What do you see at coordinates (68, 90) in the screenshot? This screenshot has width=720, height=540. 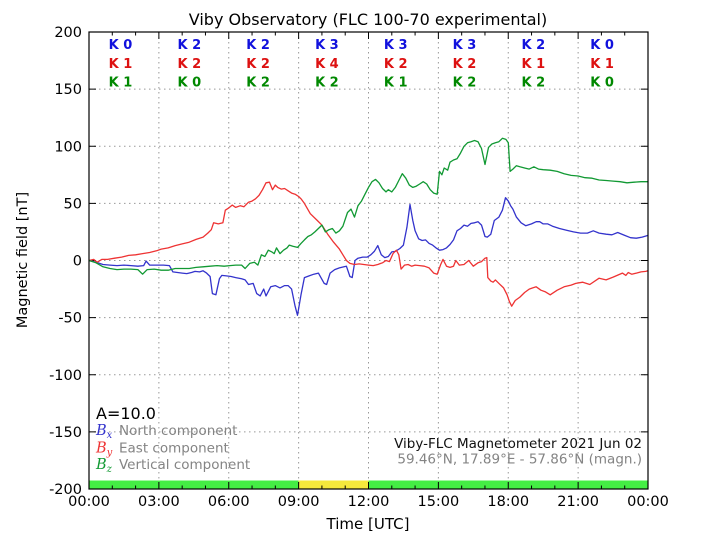 I see `y-tick-label: 150` at bounding box center [68, 90].